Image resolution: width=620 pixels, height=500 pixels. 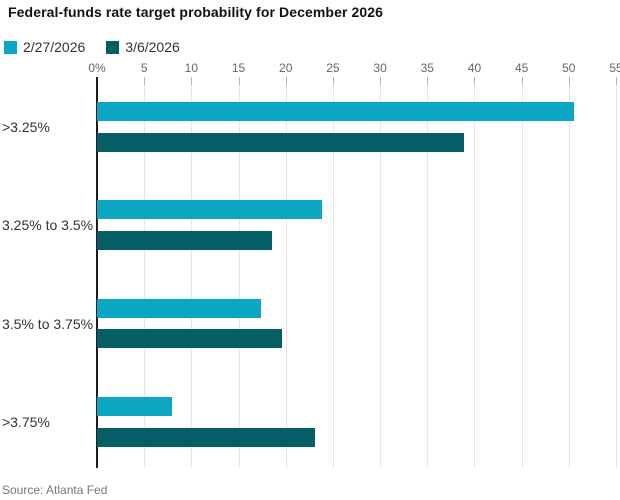 What do you see at coordinates (97, 68) in the screenshot?
I see `x-axis-tick-label: 0%` at bounding box center [97, 68].